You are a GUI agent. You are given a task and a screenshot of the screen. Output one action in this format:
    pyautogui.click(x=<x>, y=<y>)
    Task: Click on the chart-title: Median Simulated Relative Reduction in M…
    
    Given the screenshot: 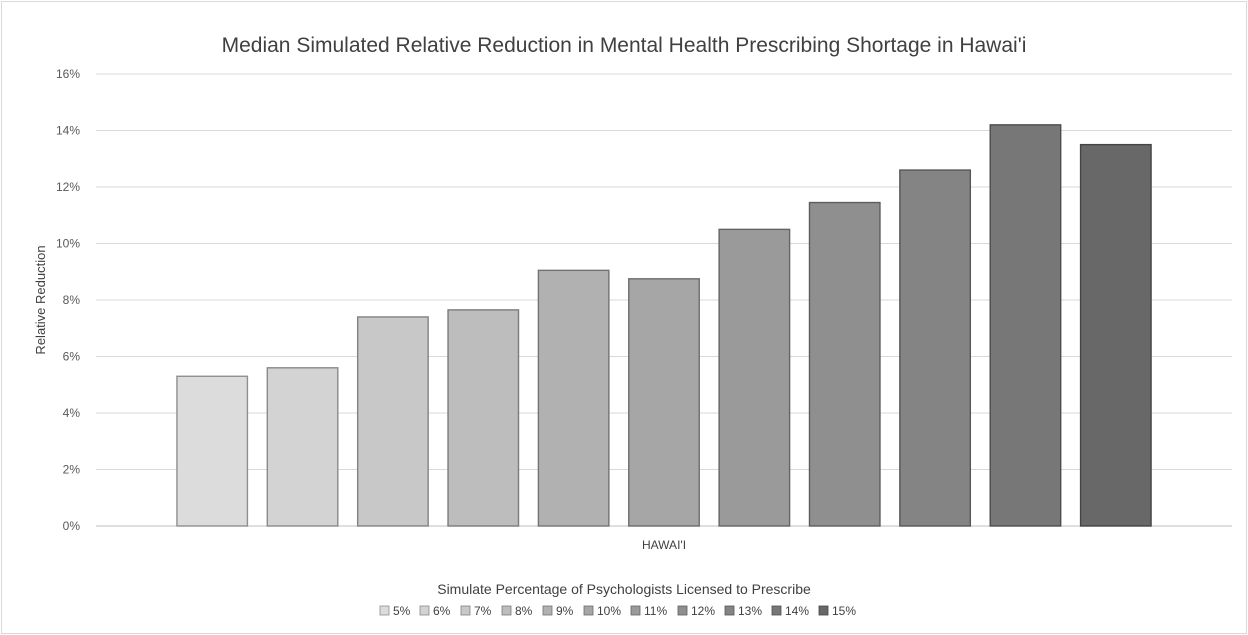 What is the action you would take?
    pyautogui.click(x=624, y=45)
    